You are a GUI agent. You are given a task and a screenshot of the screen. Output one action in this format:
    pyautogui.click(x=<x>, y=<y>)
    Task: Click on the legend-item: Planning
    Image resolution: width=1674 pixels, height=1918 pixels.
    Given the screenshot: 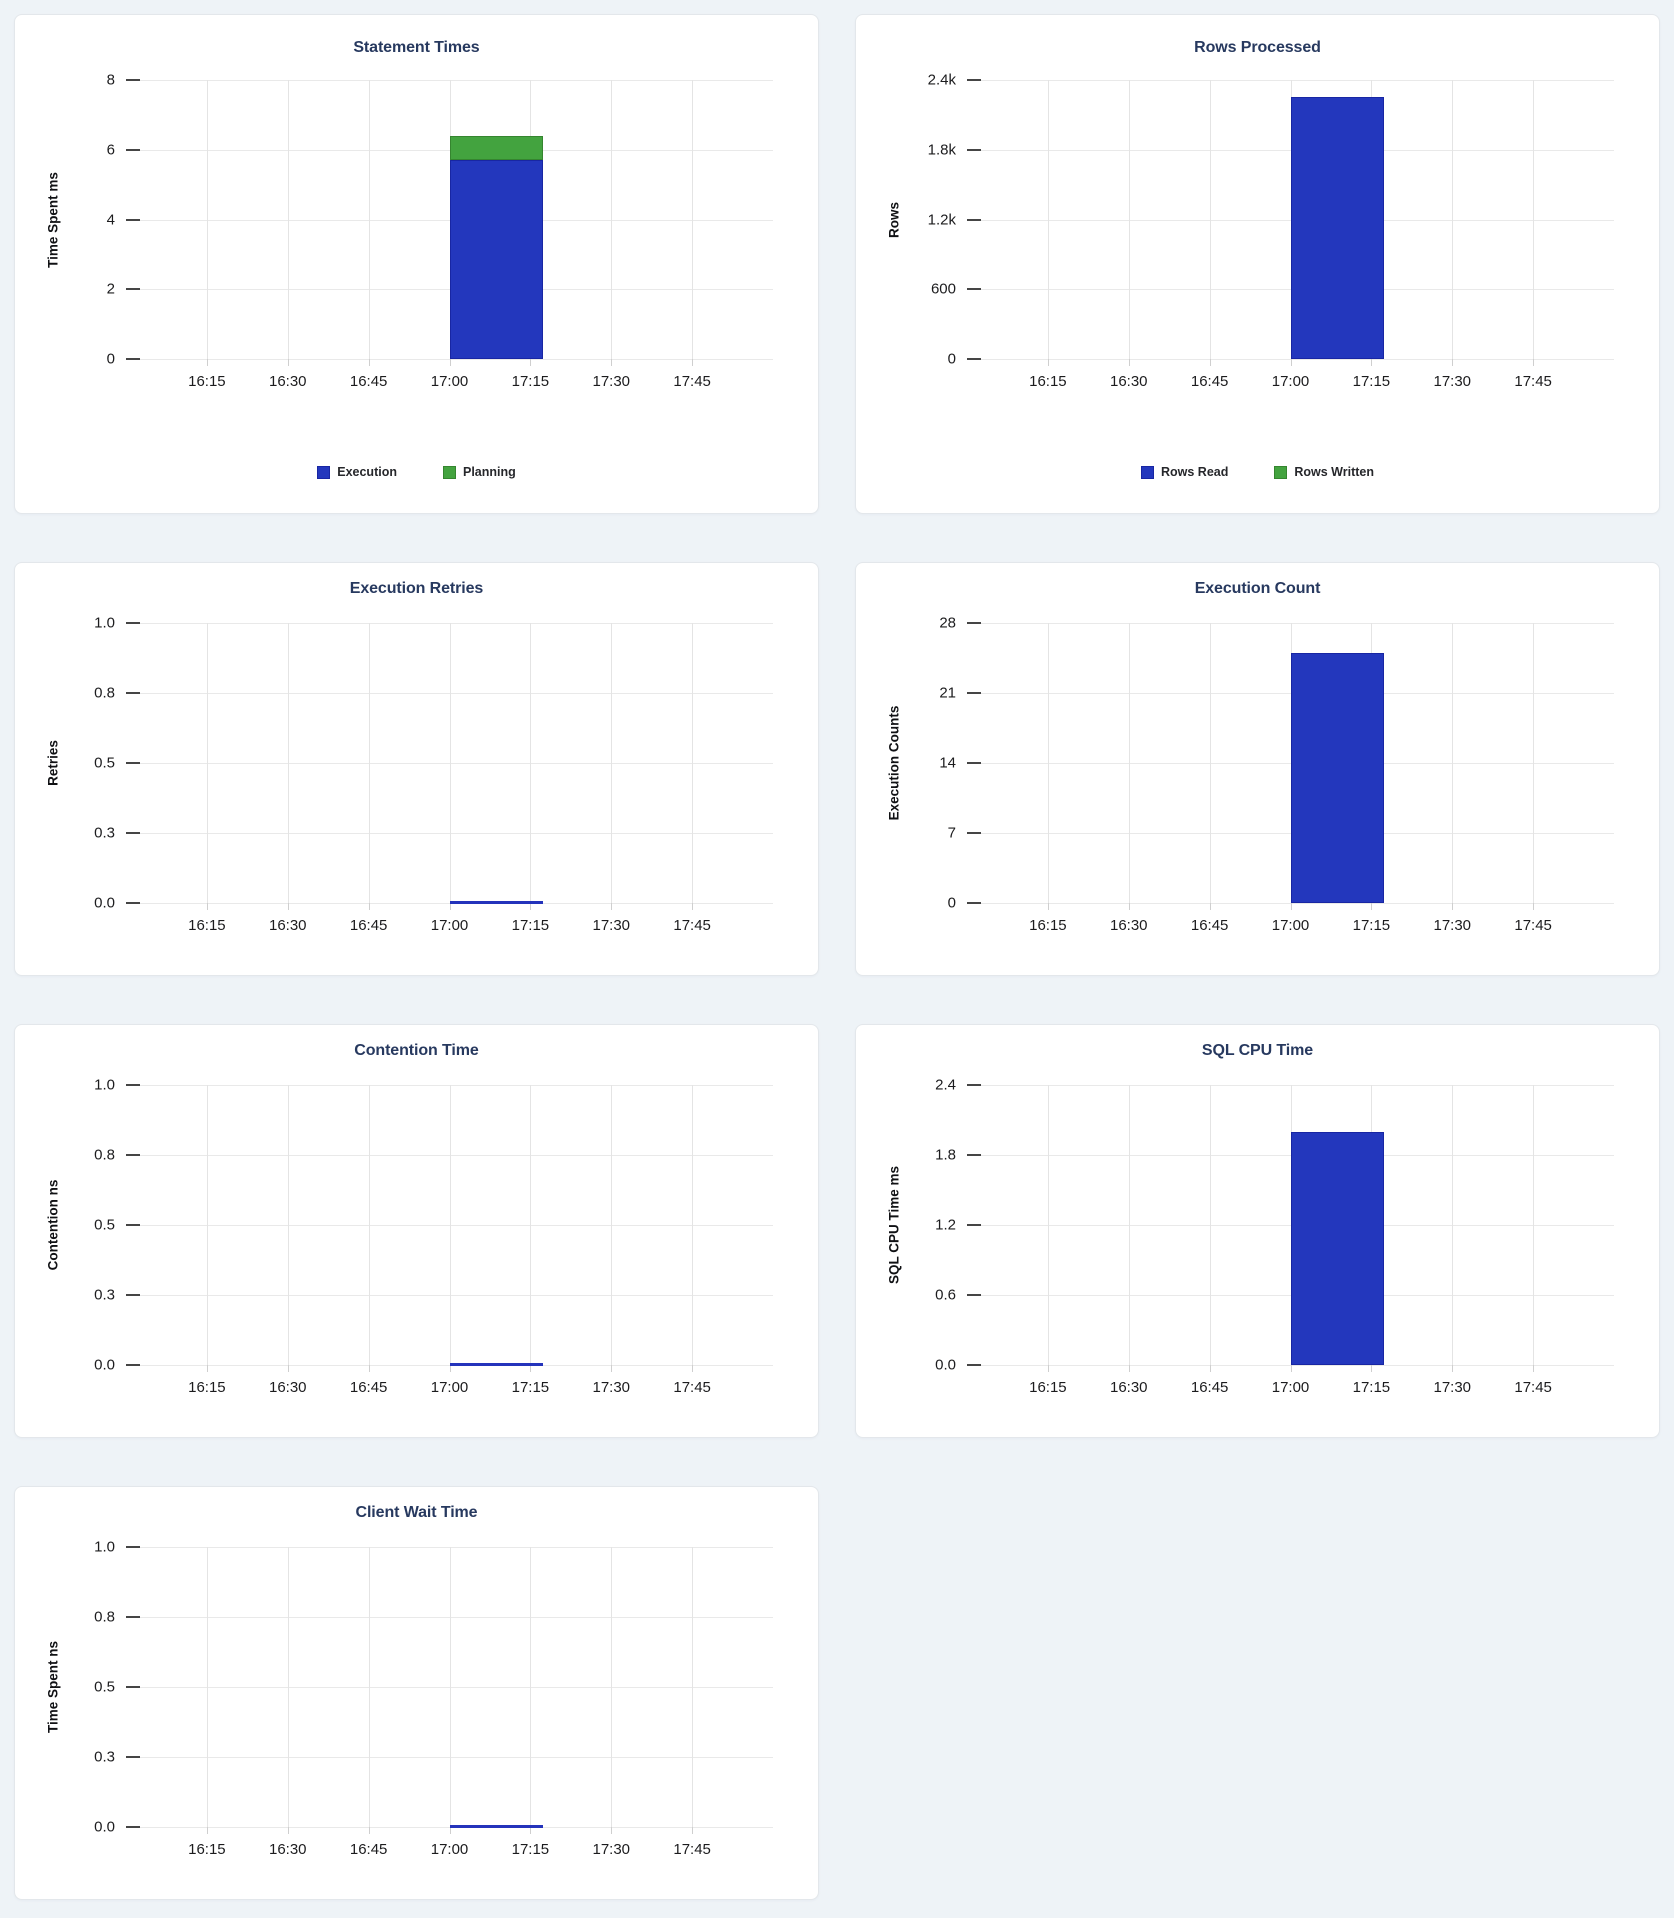 What is the action you would take?
    pyautogui.click(x=479, y=472)
    